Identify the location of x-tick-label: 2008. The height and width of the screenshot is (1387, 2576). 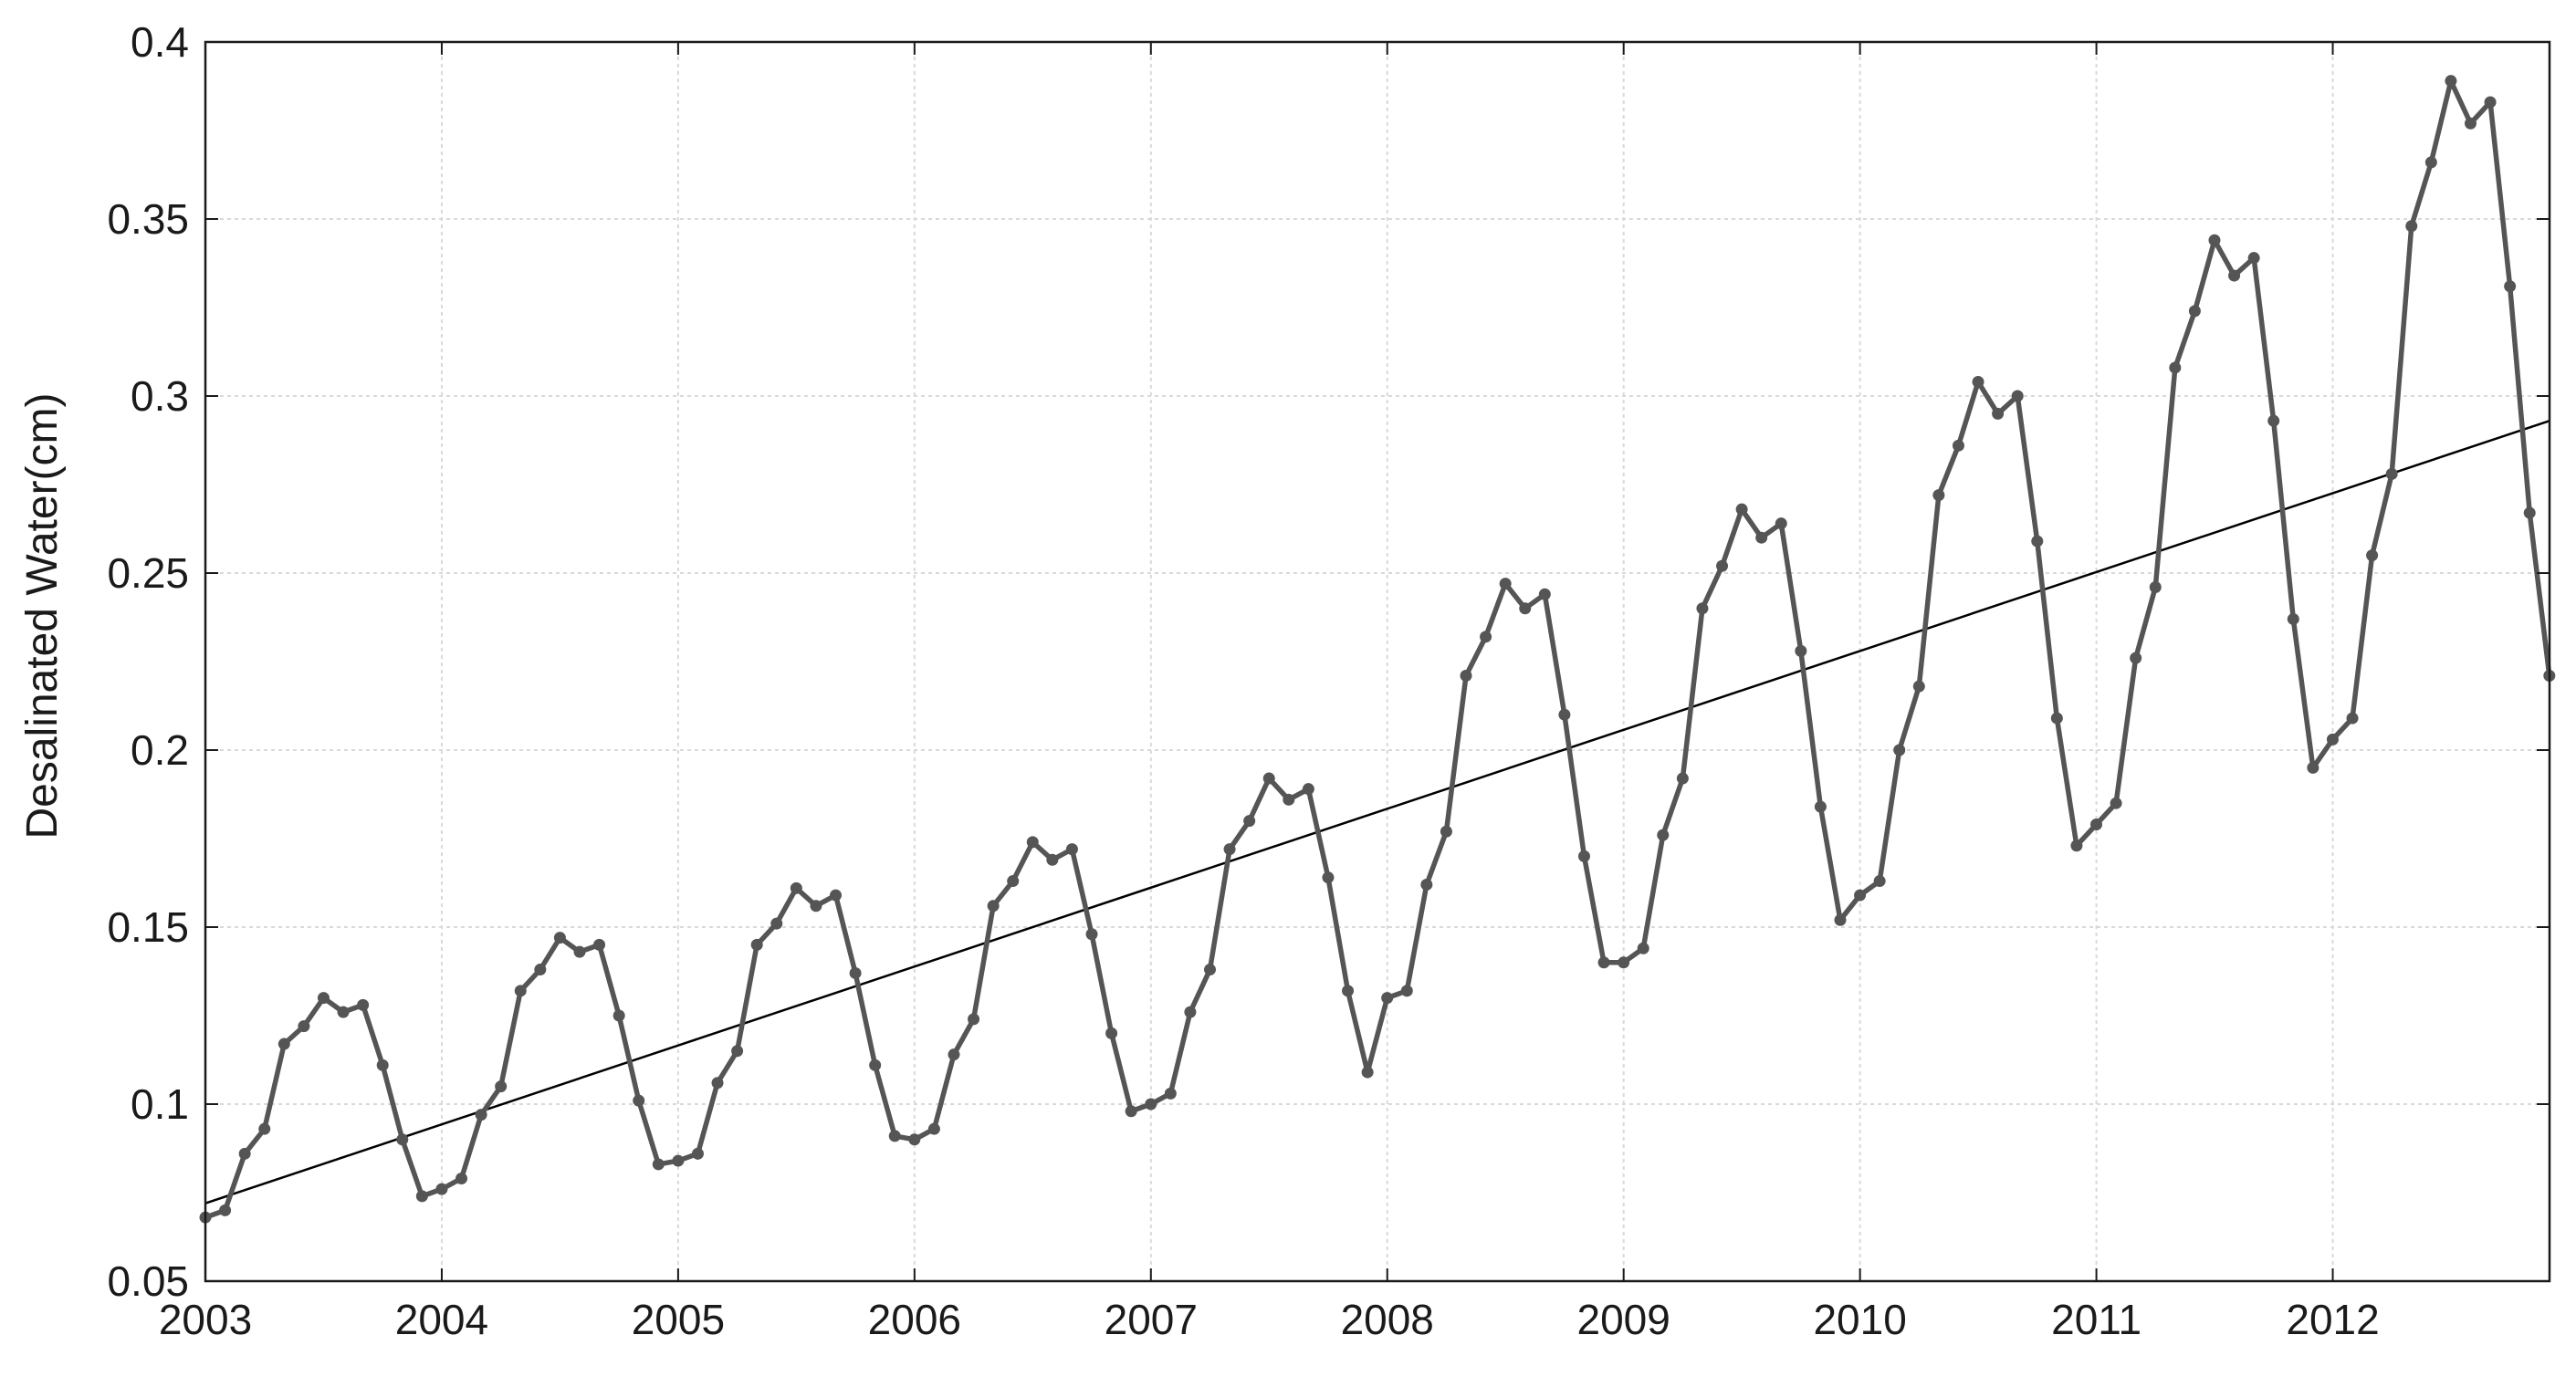
(1387, 1319).